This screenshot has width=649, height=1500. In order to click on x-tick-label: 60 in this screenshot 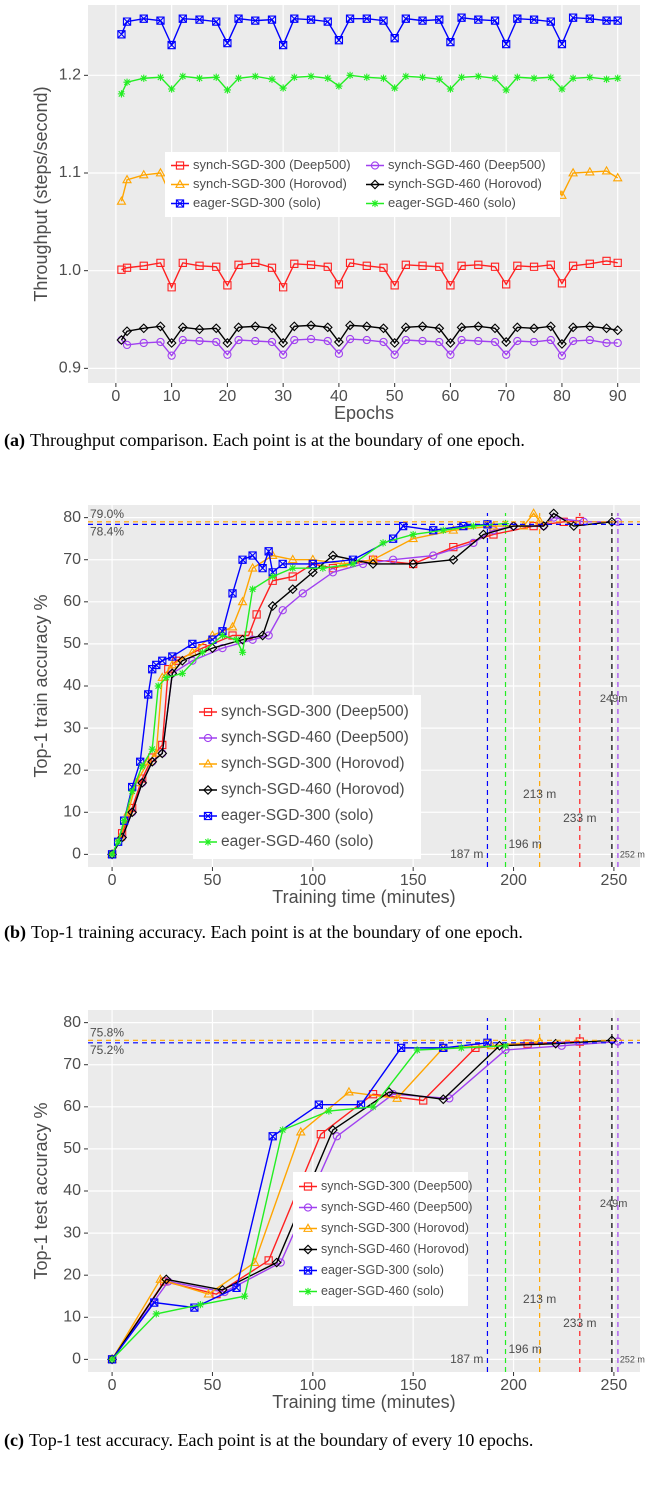, I will do `click(451, 396)`.